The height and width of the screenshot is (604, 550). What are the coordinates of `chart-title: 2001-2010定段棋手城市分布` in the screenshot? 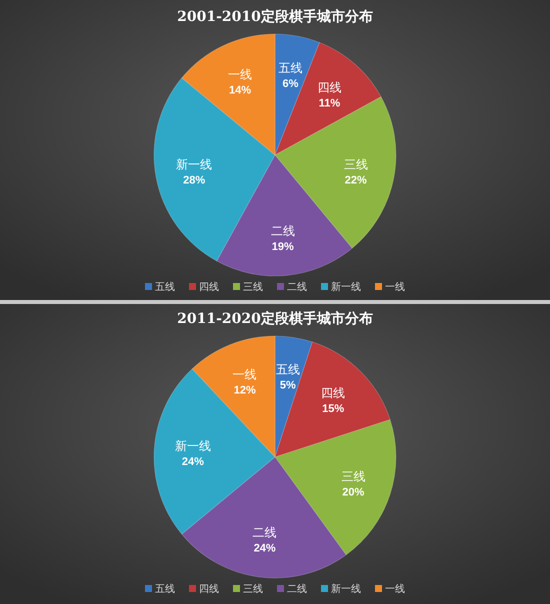 It's located at (275, 16).